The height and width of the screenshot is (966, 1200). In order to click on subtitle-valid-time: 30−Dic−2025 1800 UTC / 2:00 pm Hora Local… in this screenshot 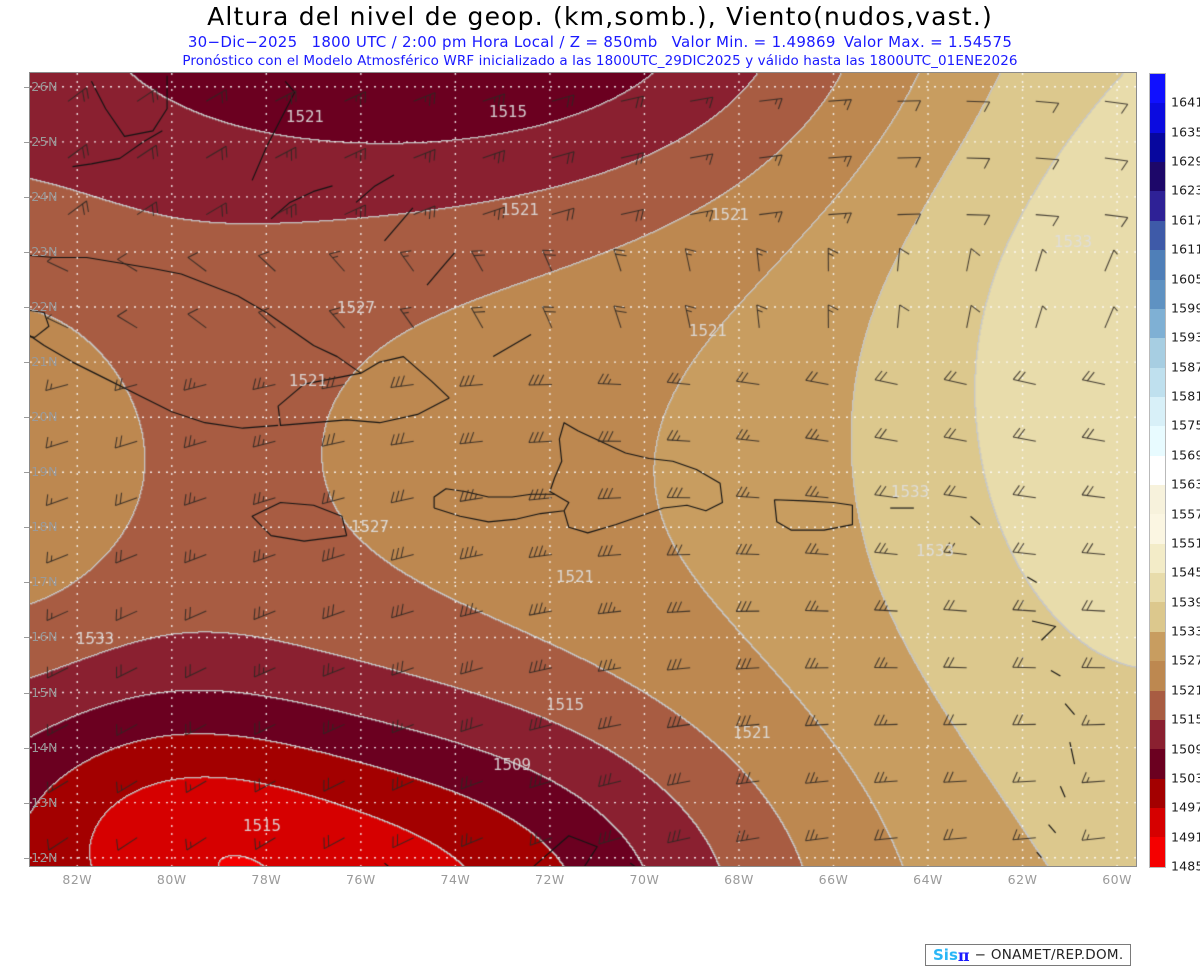, I will do `click(600, 42)`.